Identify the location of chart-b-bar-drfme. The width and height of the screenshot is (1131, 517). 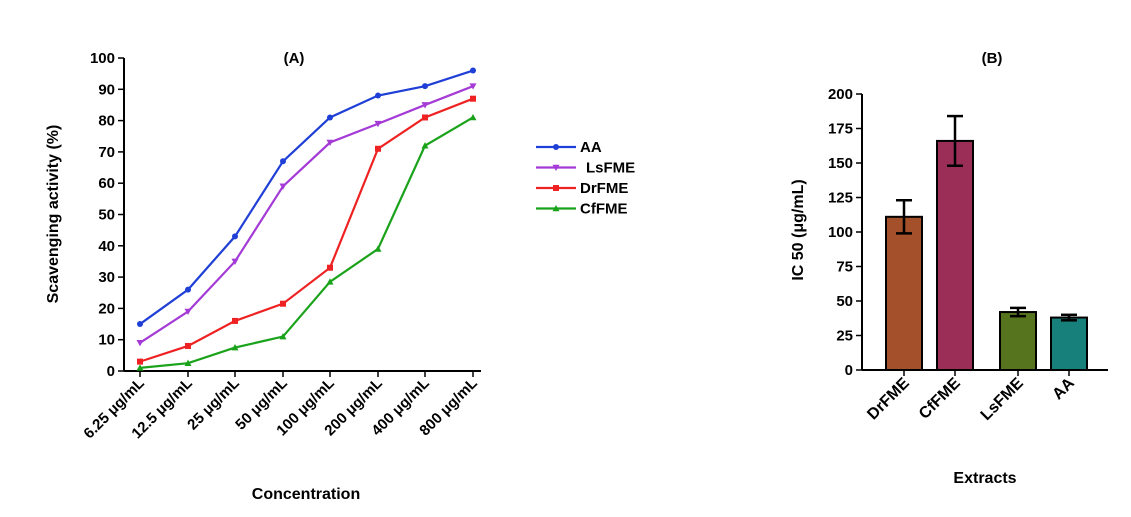
(904, 293).